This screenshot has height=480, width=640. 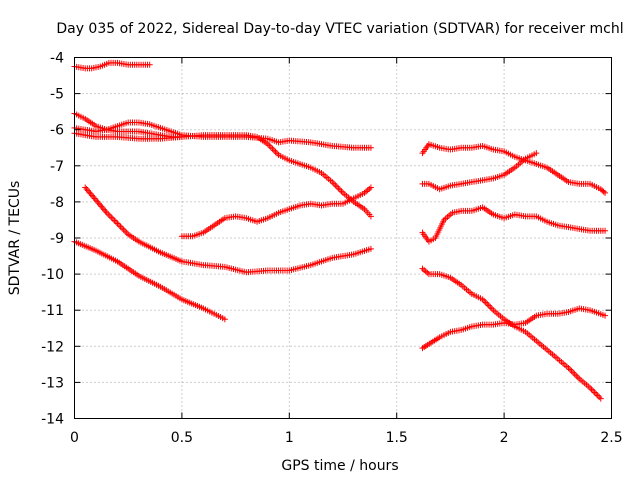 I want to click on y-tick-label: -8, so click(x=57, y=203).